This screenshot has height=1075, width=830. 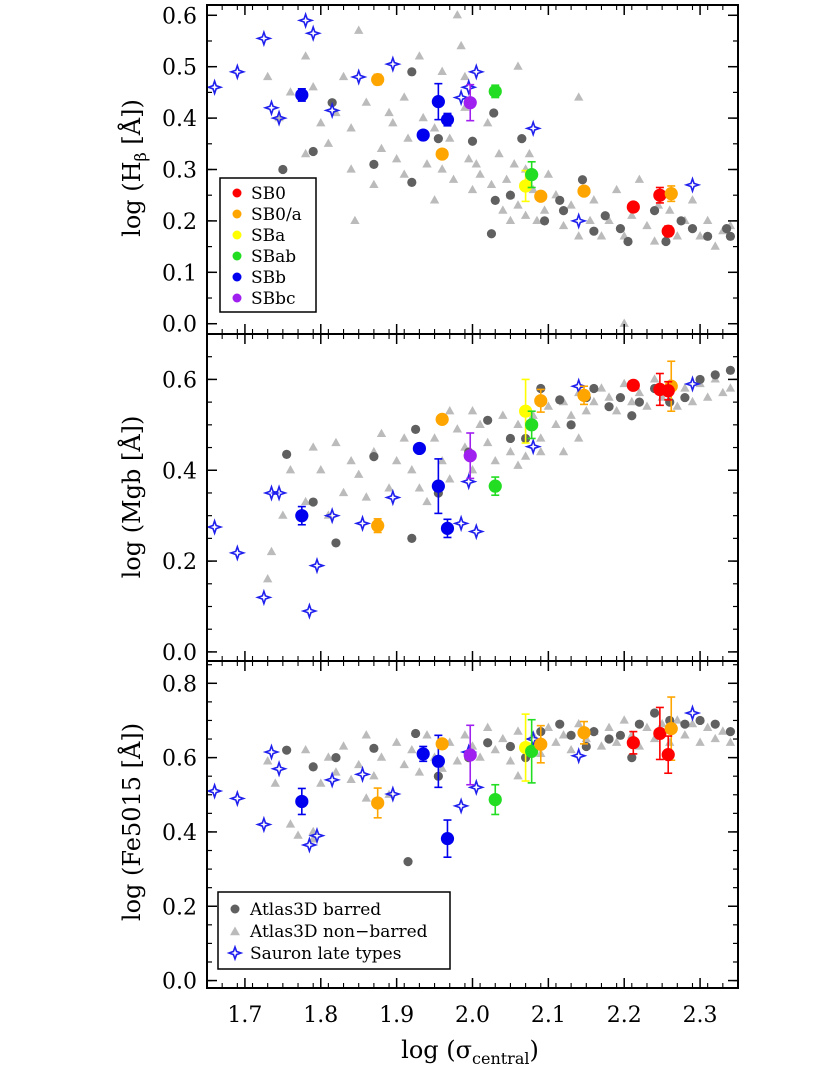 What do you see at coordinates (268, 236) in the screenshot?
I see `legend-label: SBa` at bounding box center [268, 236].